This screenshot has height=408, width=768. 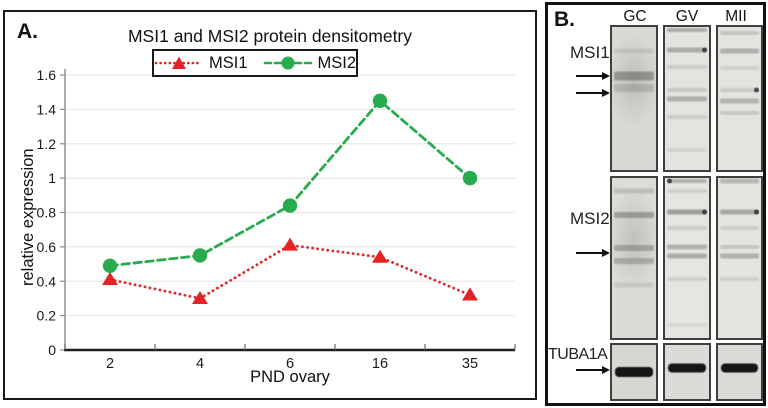 What do you see at coordinates (578, 354) in the screenshot?
I see `blot-target-label: TUBA1A` at bounding box center [578, 354].